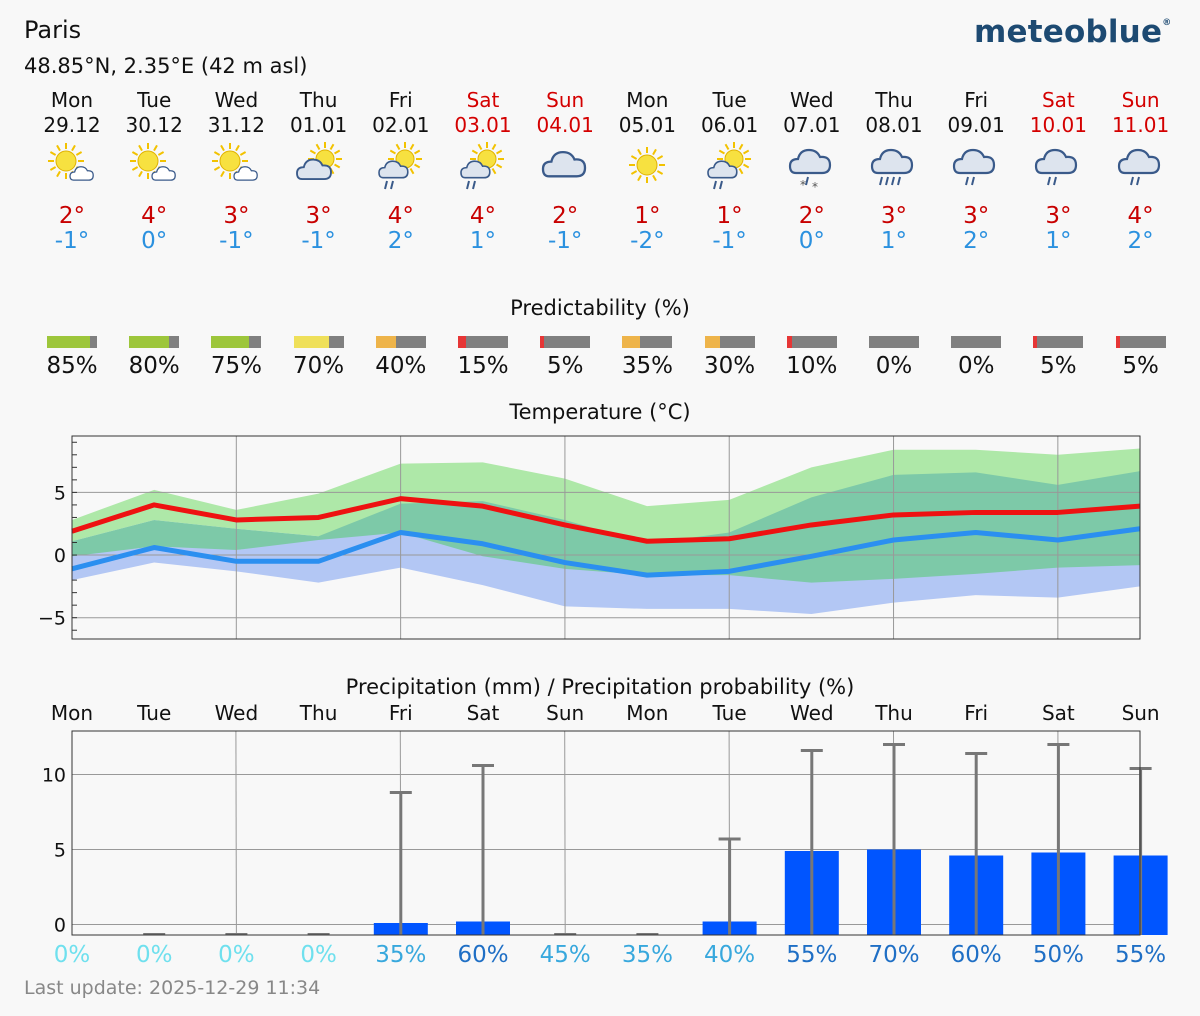 This screenshot has height=1016, width=1200. I want to click on coordinates: 48.85°N, 2.35°E (42 m asl), so click(166, 66).